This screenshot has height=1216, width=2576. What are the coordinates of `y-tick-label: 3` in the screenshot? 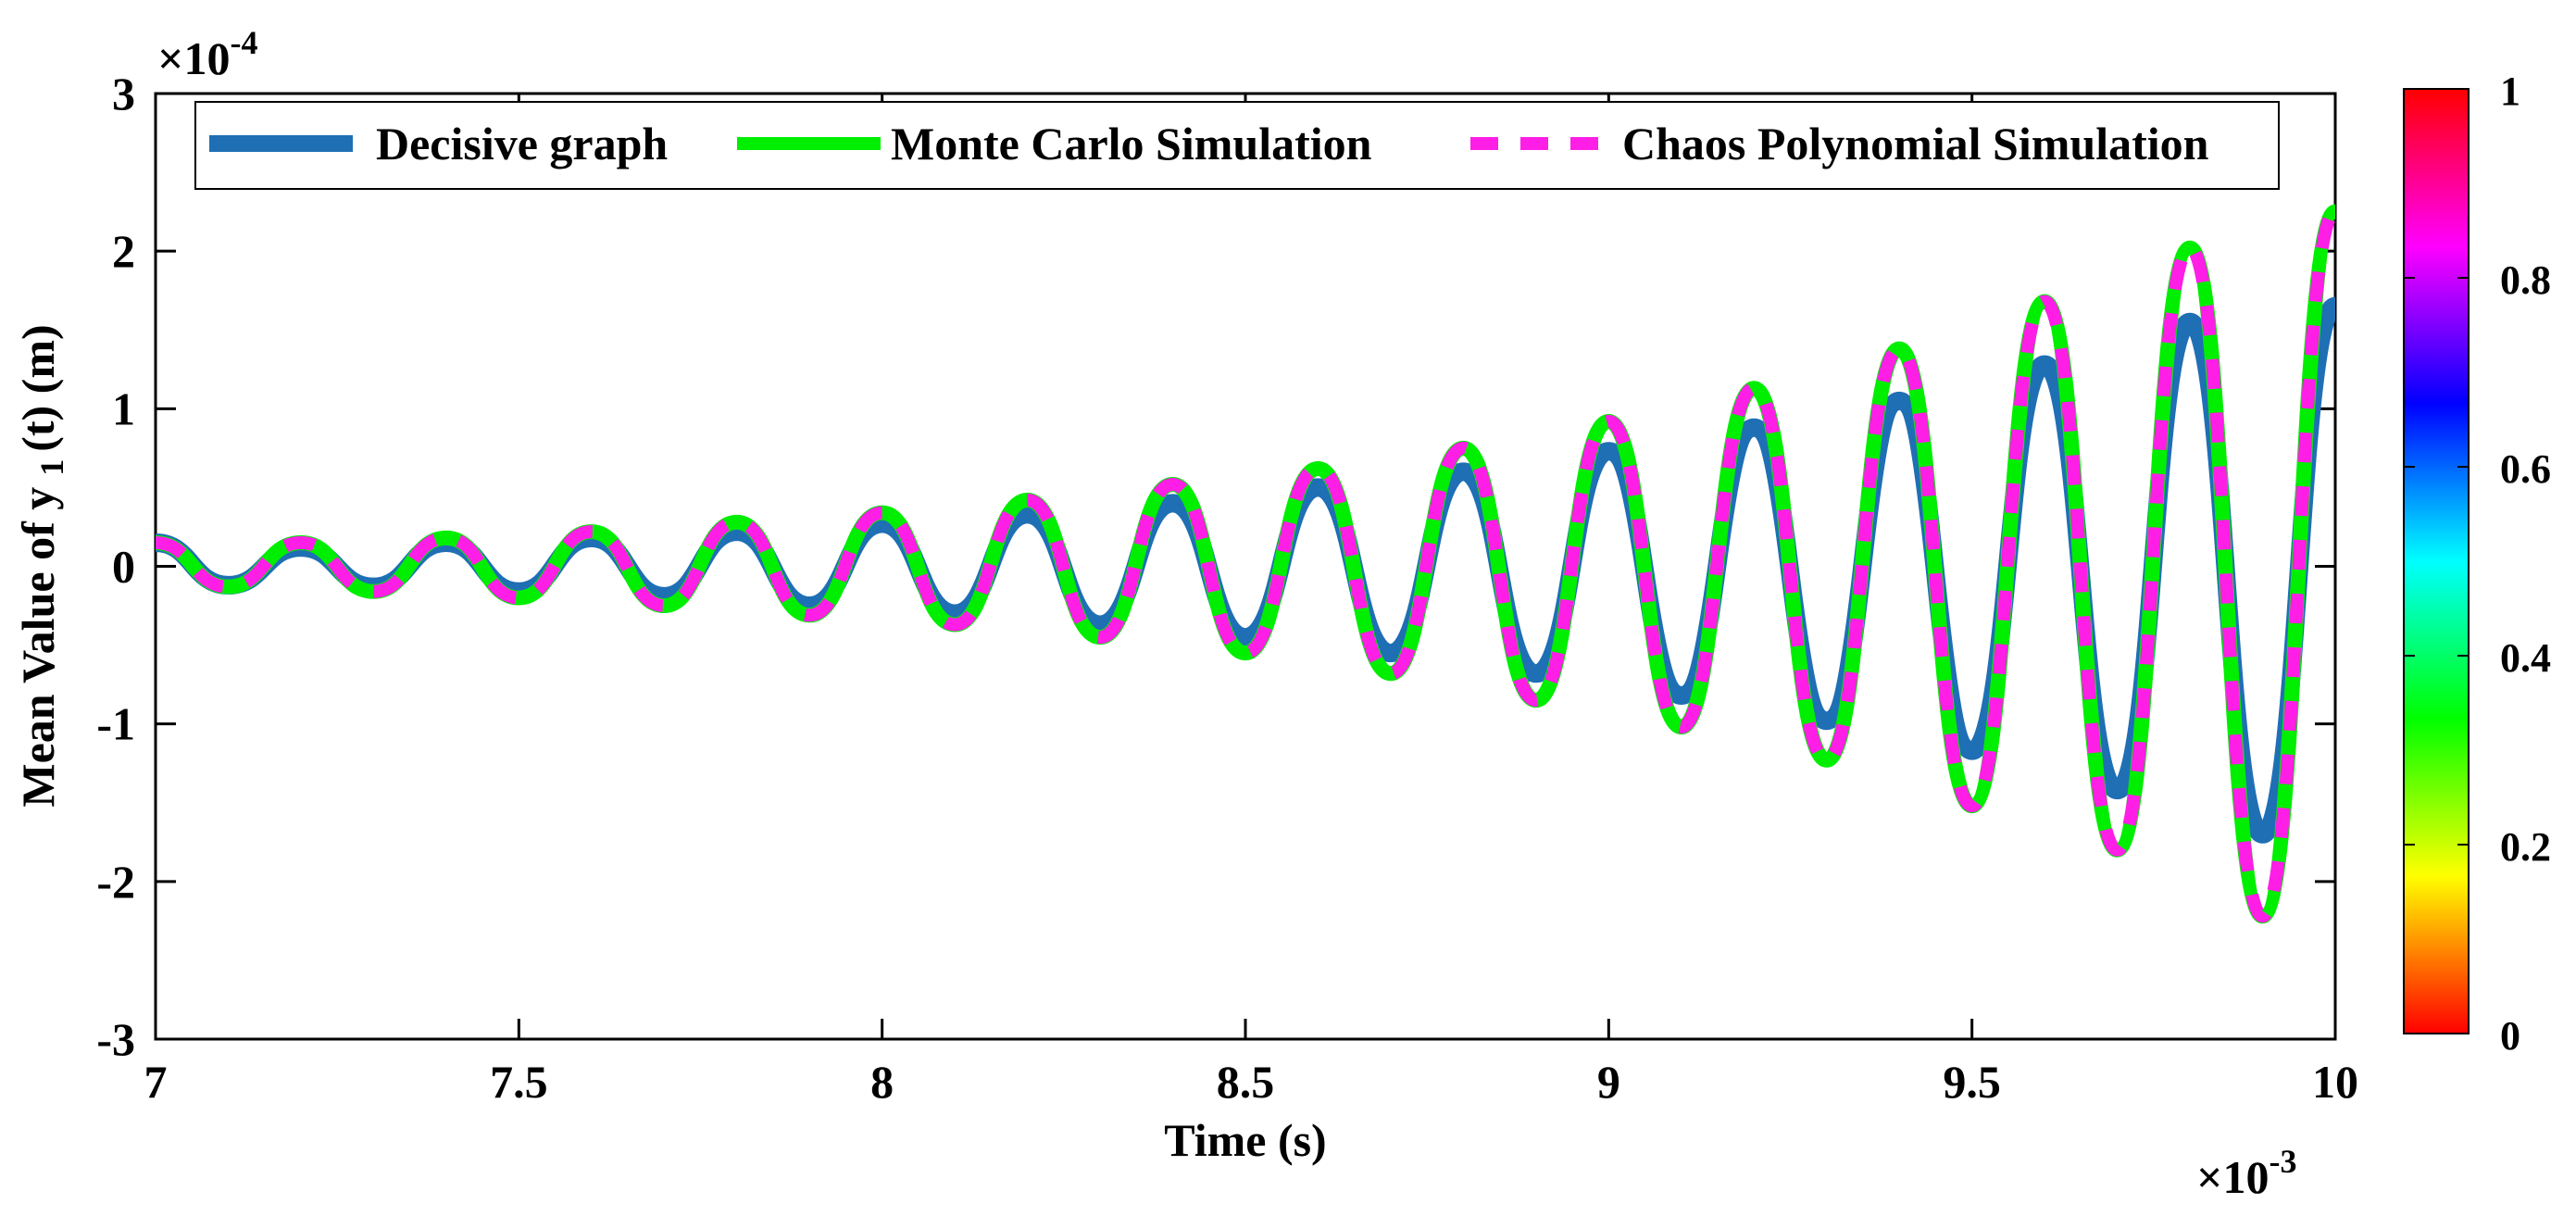 It's located at (124, 94).